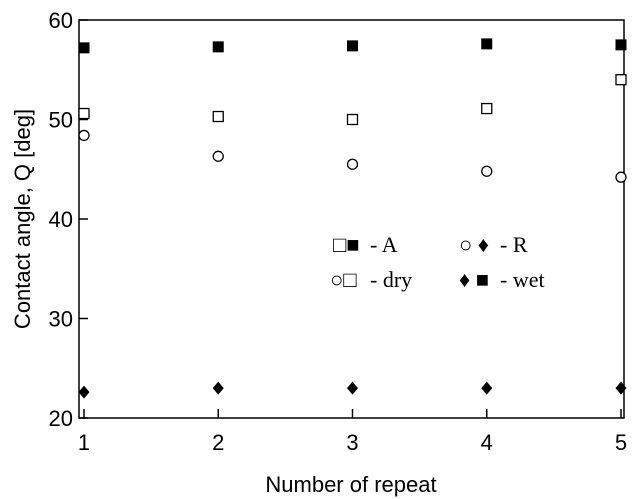  I want to click on legend-row2-marks: ○□, so click(343, 279).